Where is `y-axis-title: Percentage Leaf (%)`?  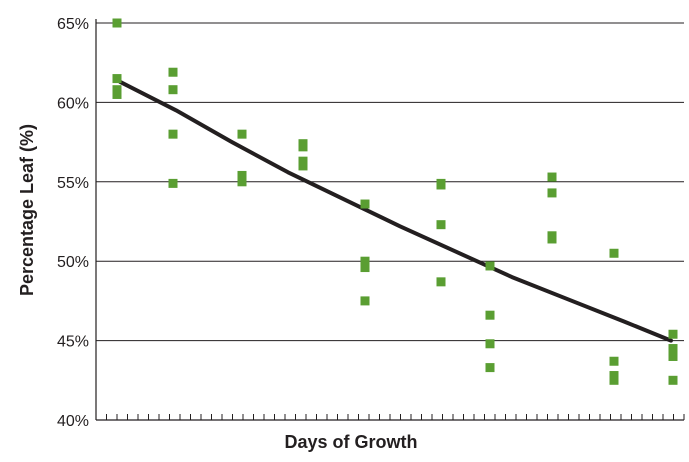
y-axis-title: Percentage Leaf (%) is located at coordinates (27, 210).